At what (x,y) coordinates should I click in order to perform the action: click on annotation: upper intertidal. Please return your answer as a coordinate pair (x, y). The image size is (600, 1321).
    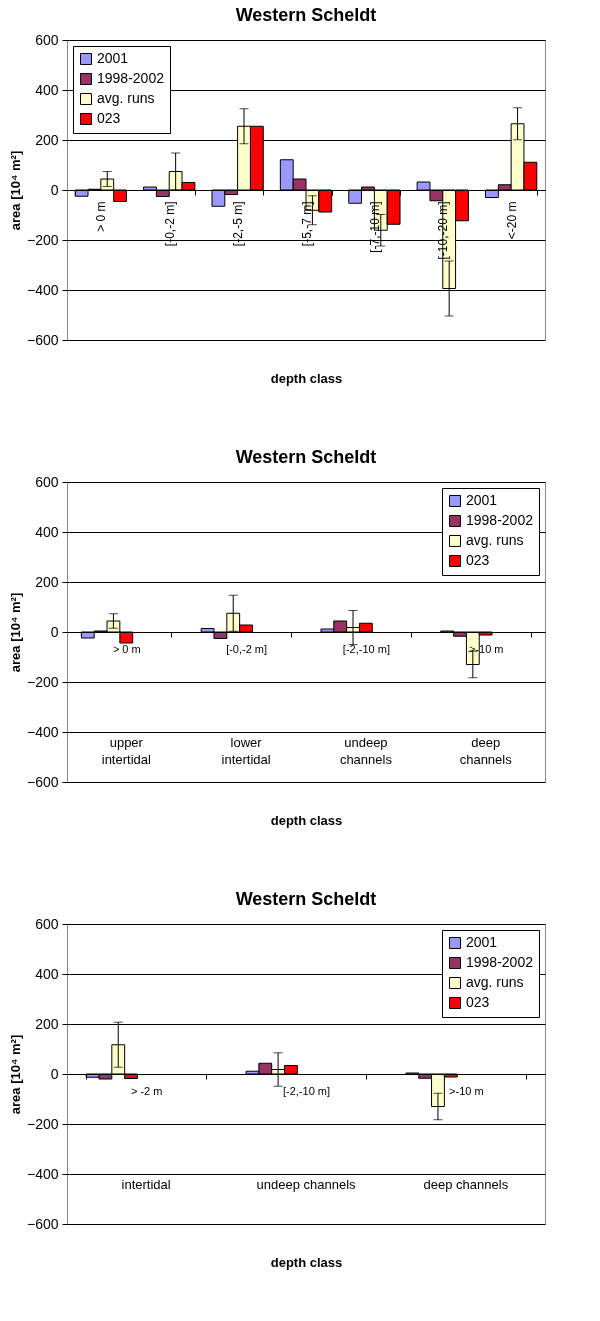
    Looking at the image, I should click on (126, 751).